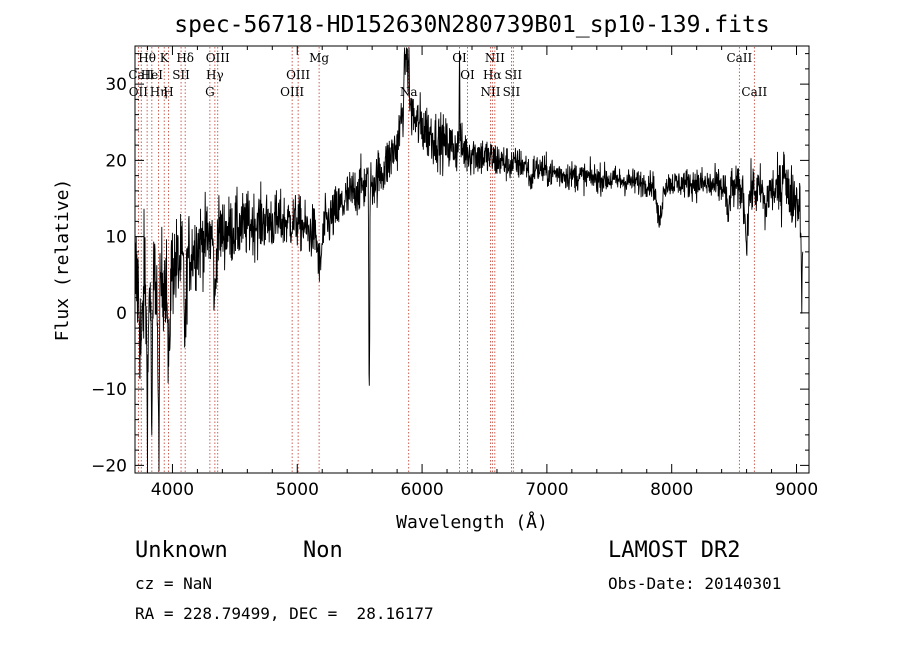  I want to click on line-label-hη: Hη, so click(159, 92).